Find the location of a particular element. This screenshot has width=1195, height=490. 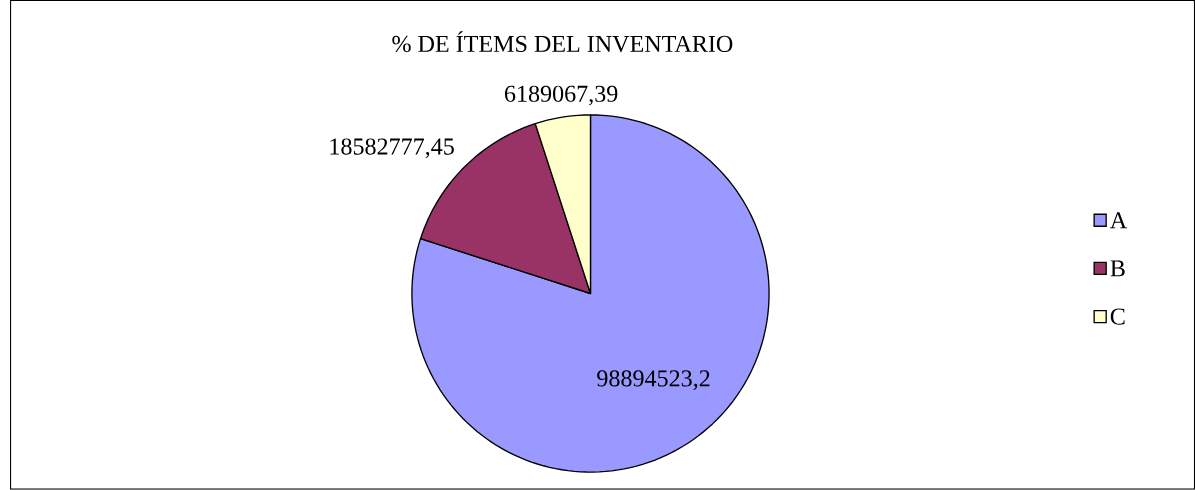

legend-label: C is located at coordinates (1117, 316).